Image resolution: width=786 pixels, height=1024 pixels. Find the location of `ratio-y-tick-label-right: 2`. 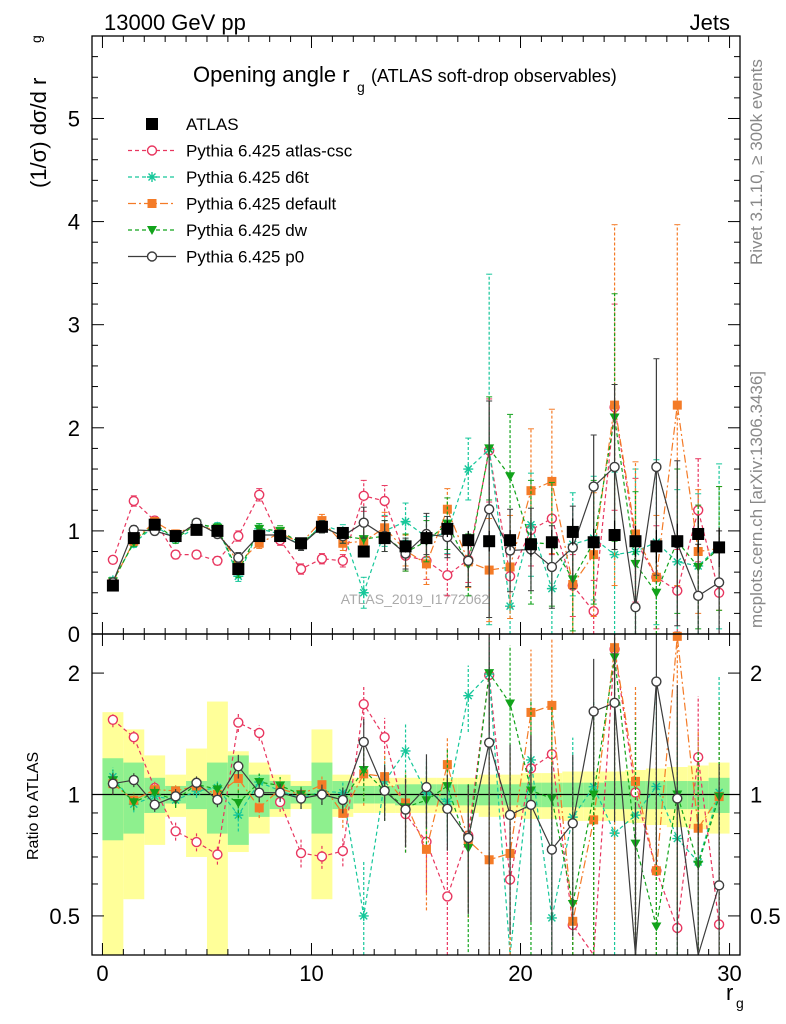

ratio-y-tick-label-right: 2 is located at coordinates (756, 673).